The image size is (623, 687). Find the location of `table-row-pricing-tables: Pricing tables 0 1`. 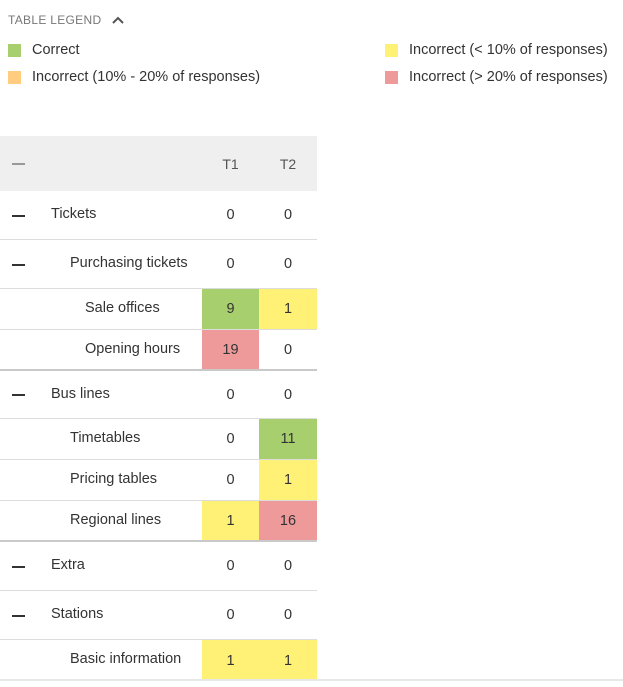

table-row-pricing-tables: Pricing tables 0 1 is located at coordinates (158, 480).